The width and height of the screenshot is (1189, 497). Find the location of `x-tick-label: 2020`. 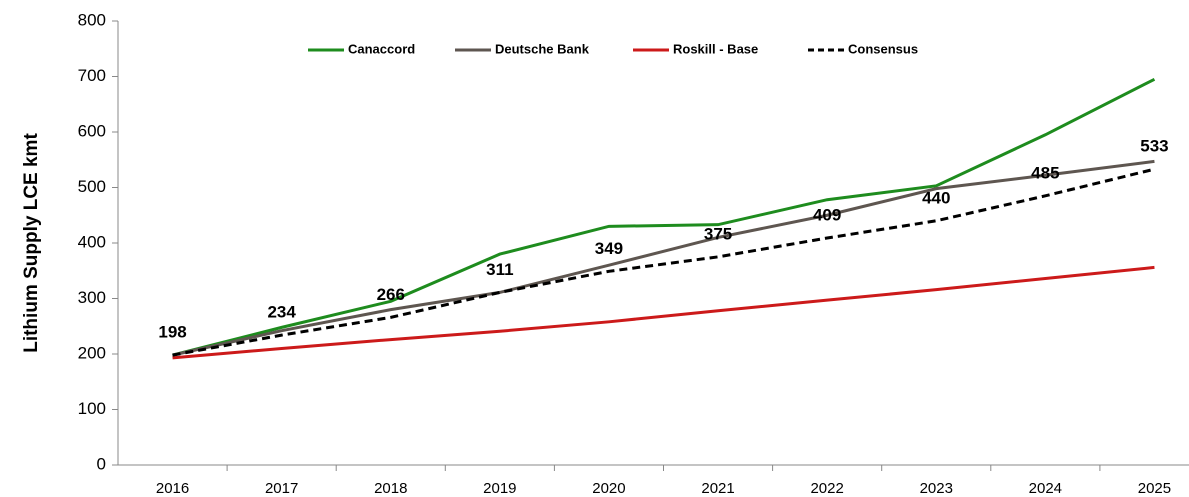

x-tick-label: 2020 is located at coordinates (608, 488).